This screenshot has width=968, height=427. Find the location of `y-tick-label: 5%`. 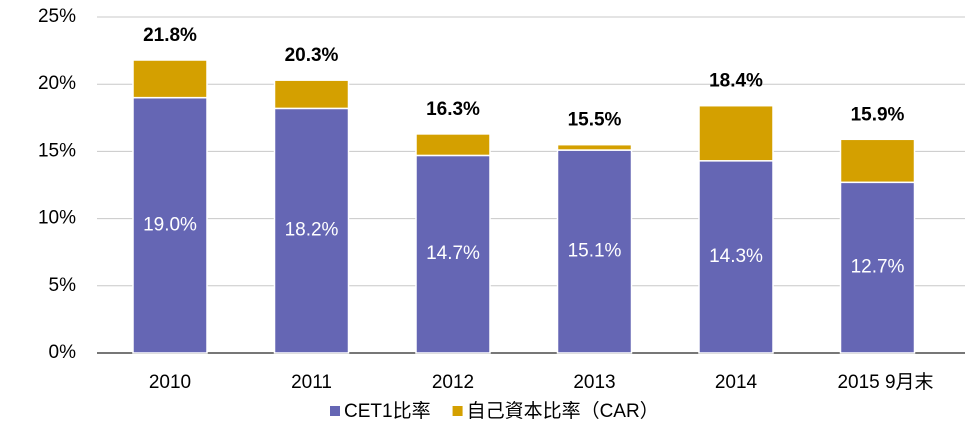

y-tick-label: 5% is located at coordinates (63, 285).